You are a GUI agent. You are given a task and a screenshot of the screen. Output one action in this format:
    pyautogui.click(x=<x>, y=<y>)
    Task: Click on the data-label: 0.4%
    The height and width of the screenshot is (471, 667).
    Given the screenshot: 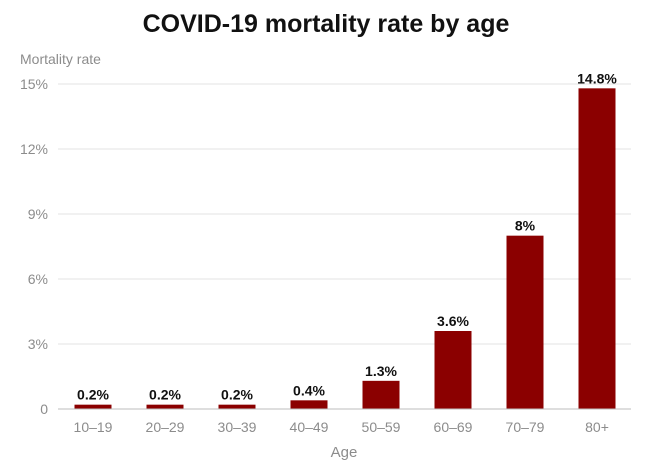 What is the action you would take?
    pyautogui.click(x=309, y=390)
    